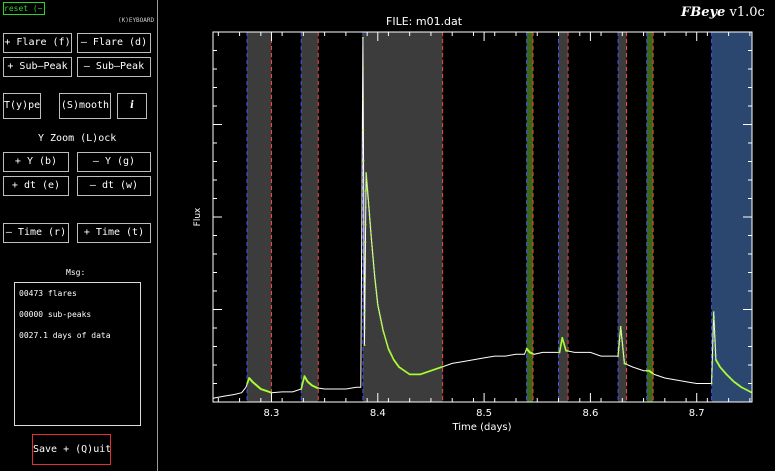 Image resolution: width=775 pixels, height=471 pixels. Describe the element at coordinates (65, 335) in the screenshot. I see `message-line: 0027.1 days of data` at that location.